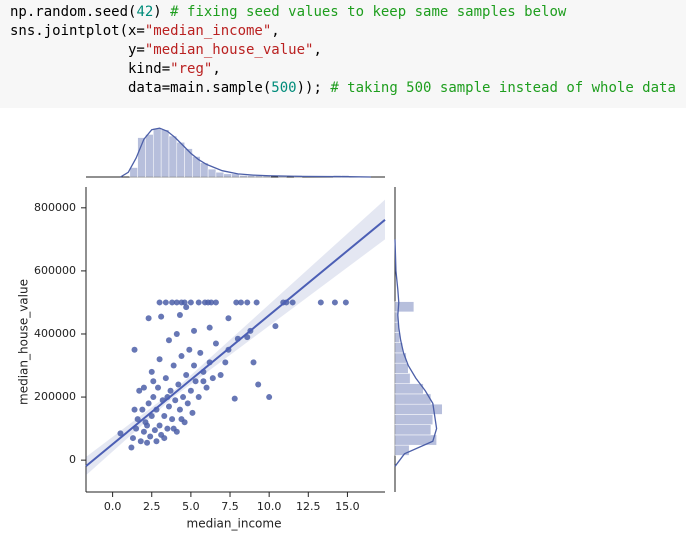 The width and height of the screenshot is (686, 534). What do you see at coordinates (113, 506) in the screenshot?
I see `x-tick-label: 0.0` at bounding box center [113, 506].